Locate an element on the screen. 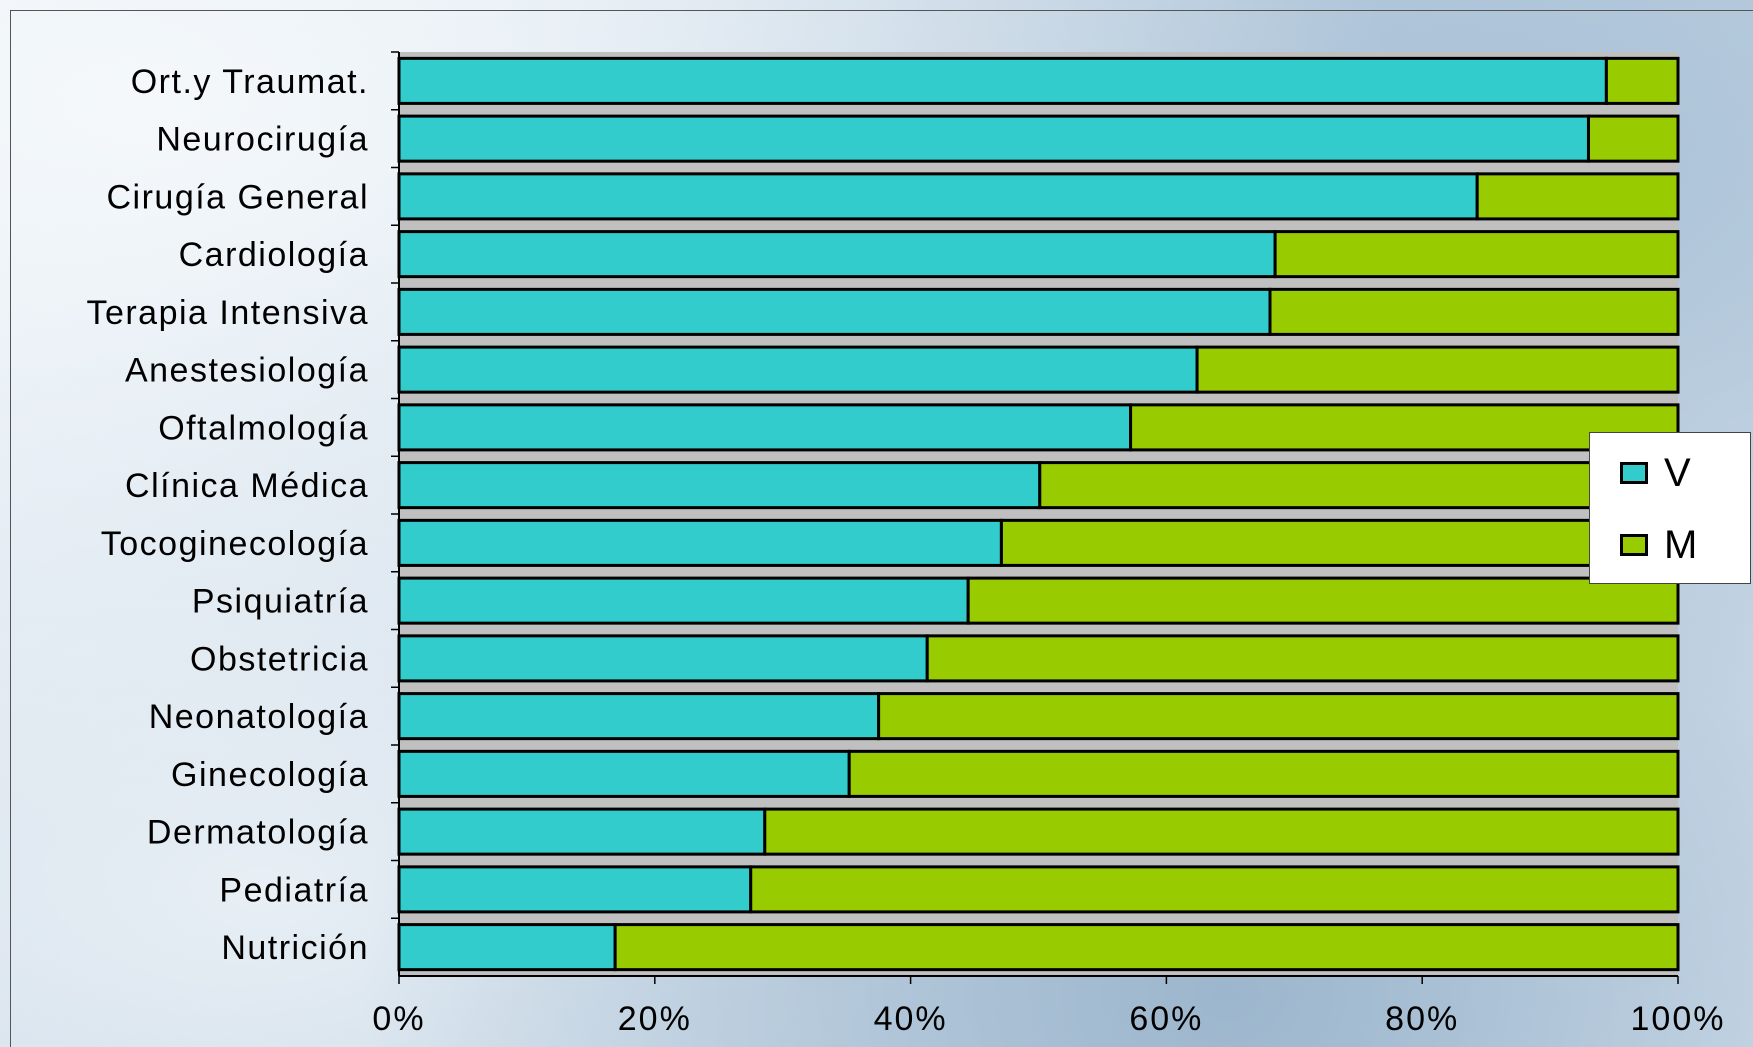 The image size is (1753, 1047). category-label: Oftalmología is located at coordinates (263, 428).